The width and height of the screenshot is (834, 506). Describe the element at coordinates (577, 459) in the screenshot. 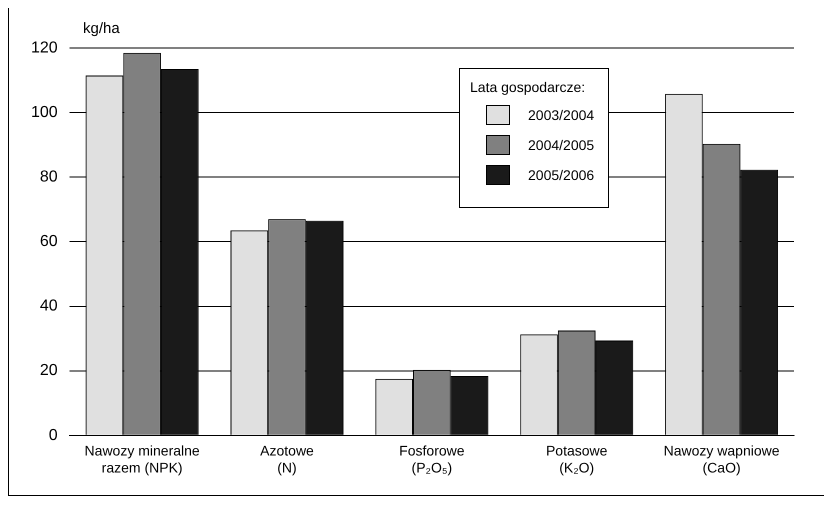

I see `x-tick-label: Potasowe (K₂O)` at that location.